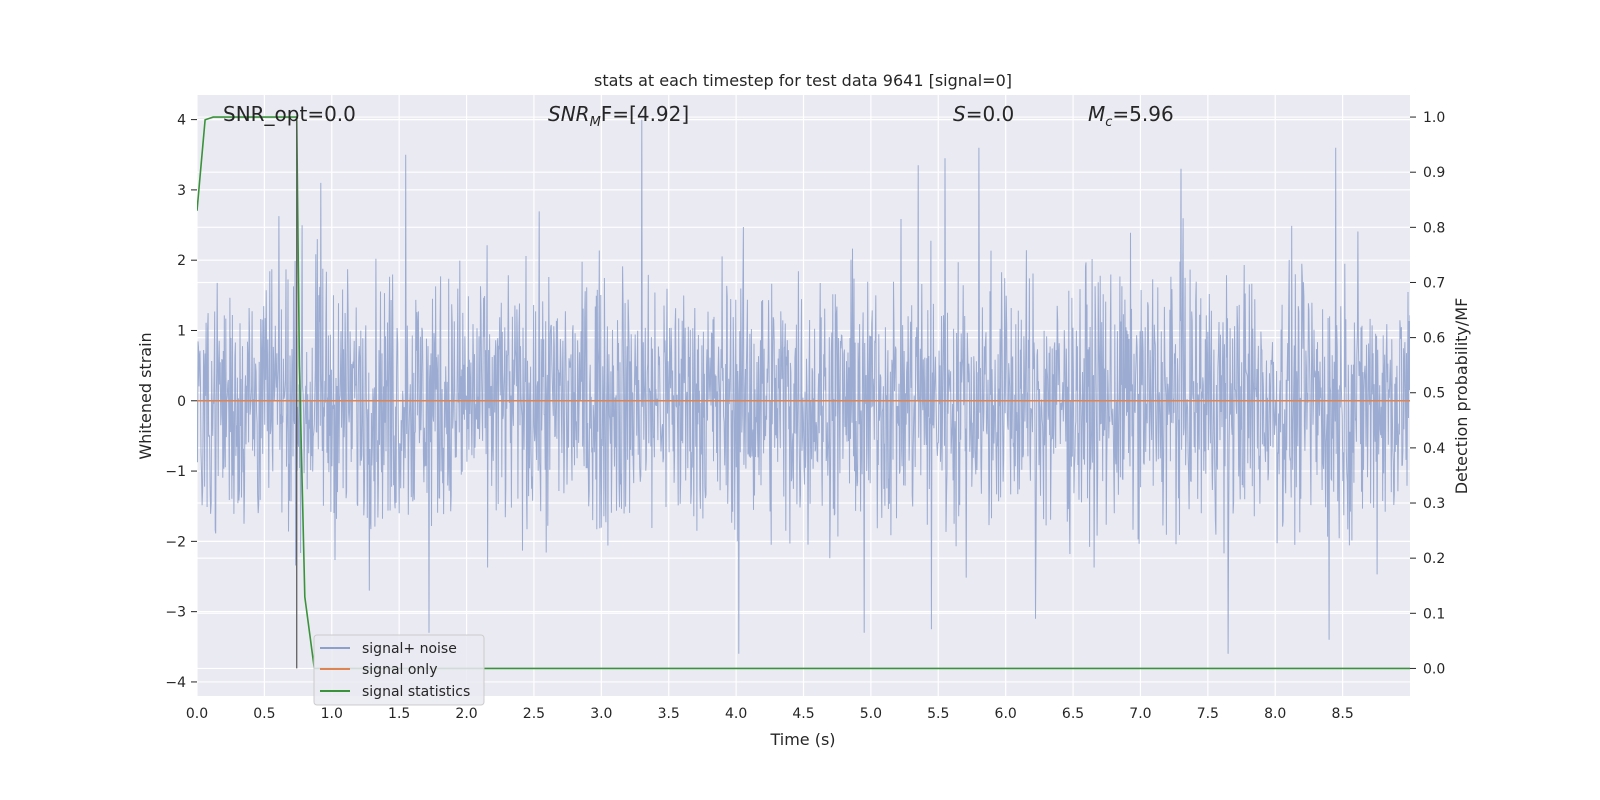 This screenshot has width=1600, height=800. I want to click on x-tick-label: 0.5, so click(264, 714).